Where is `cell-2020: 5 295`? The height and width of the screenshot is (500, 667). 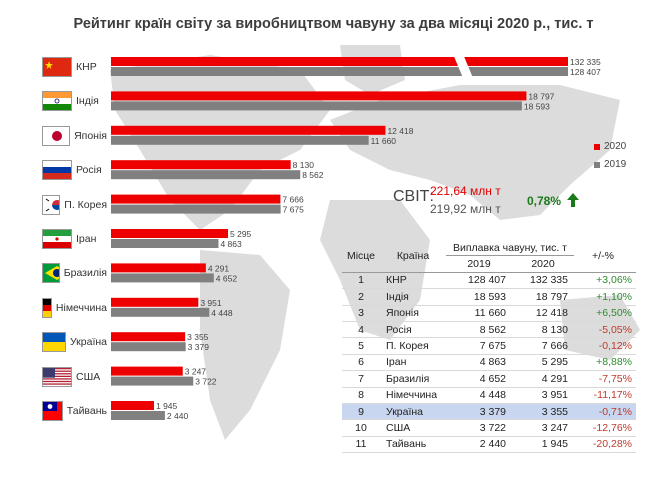
cell-2020: 5 295 is located at coordinates (543, 363).